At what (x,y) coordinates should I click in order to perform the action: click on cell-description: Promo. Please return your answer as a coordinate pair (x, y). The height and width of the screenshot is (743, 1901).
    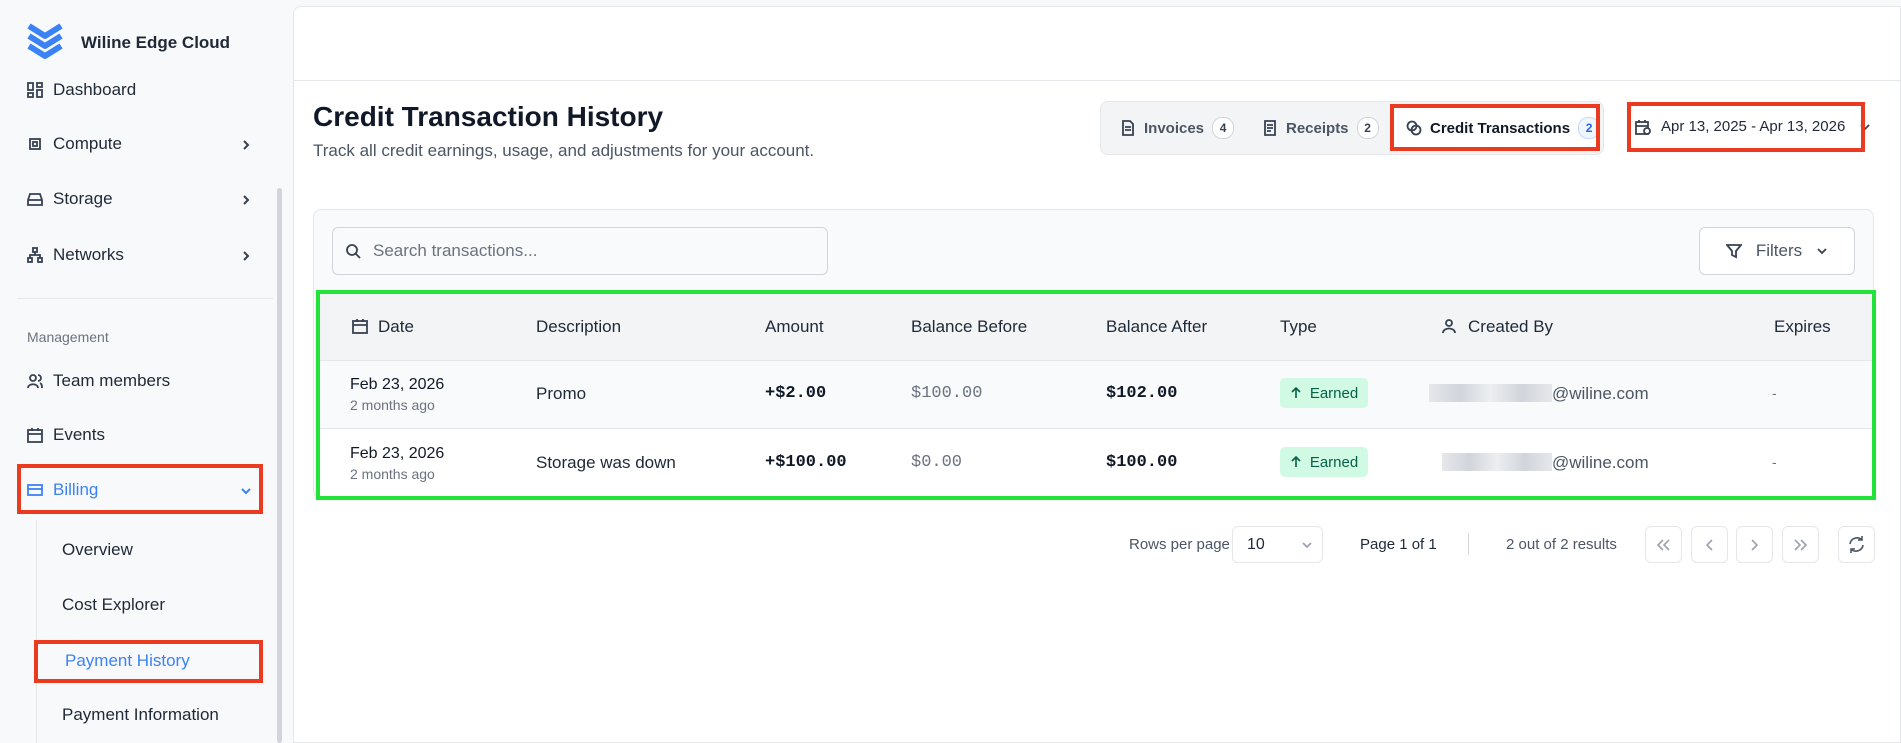
    Looking at the image, I should click on (561, 393).